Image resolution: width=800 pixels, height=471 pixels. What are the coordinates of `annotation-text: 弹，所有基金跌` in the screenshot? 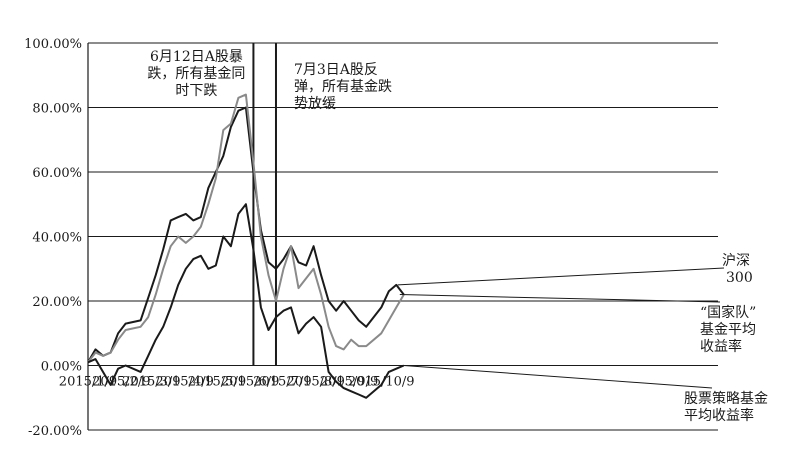 It's located at (343, 86).